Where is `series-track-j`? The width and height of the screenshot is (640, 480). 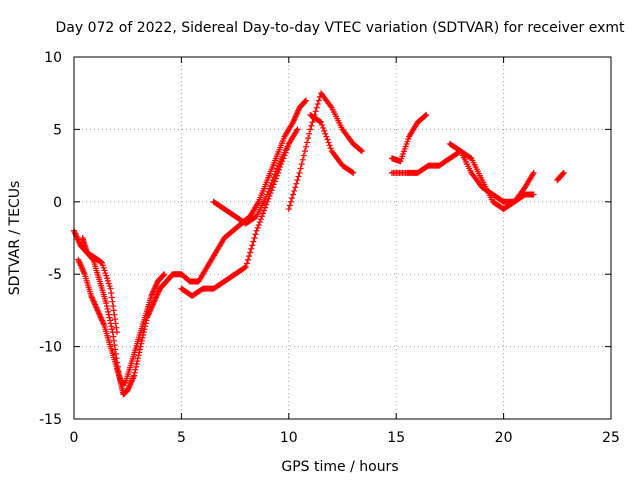
series-track-j is located at coordinates (491, 172).